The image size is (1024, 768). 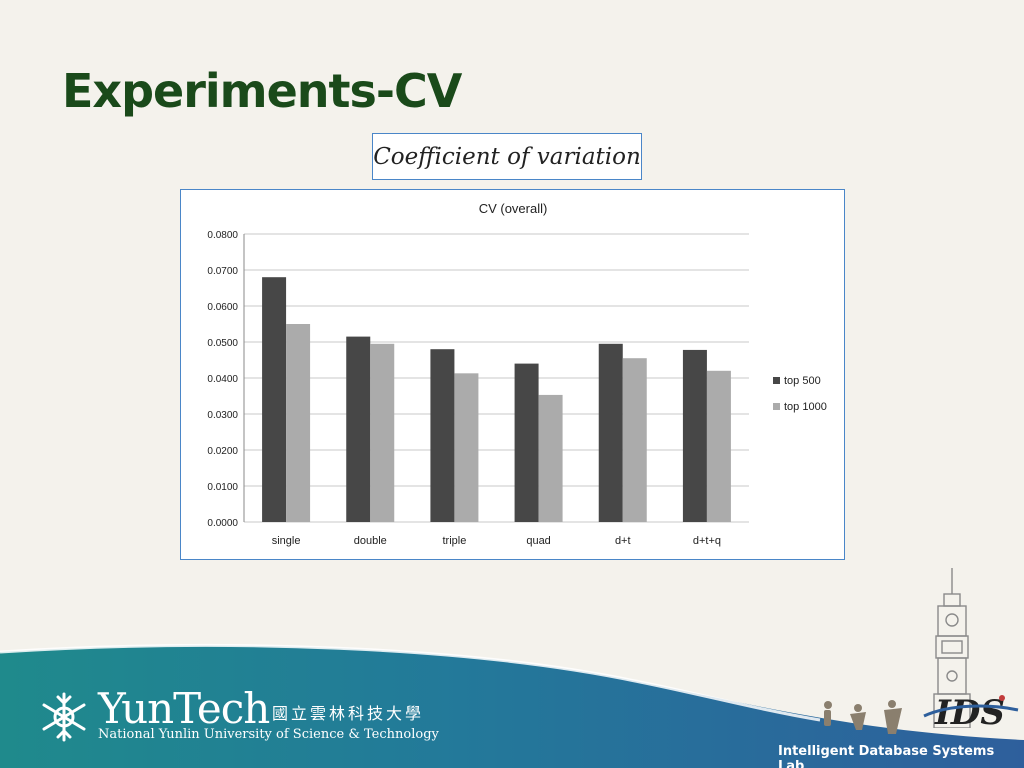 What do you see at coordinates (222, 415) in the screenshot?
I see `y-tick-label: 0.0300` at bounding box center [222, 415].